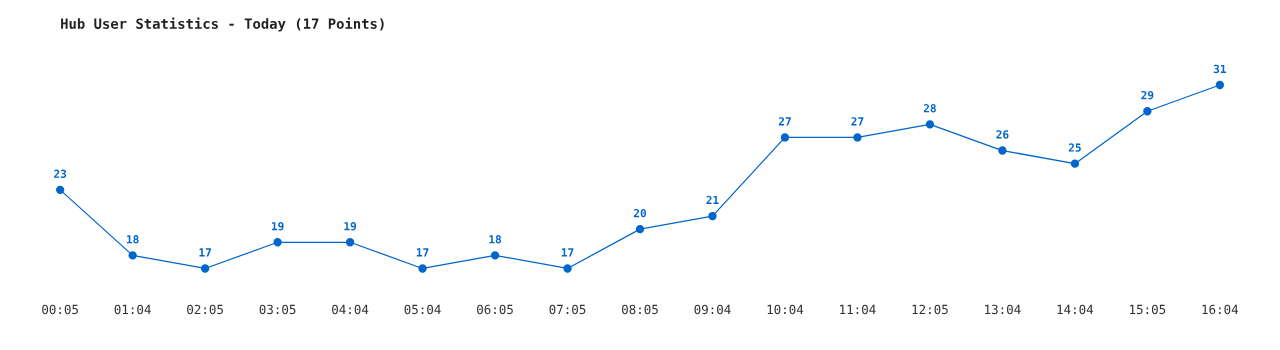  What do you see at coordinates (222, 24) in the screenshot?
I see `chart-title: Hub User Statistics - Today (17 Points)` at bounding box center [222, 24].